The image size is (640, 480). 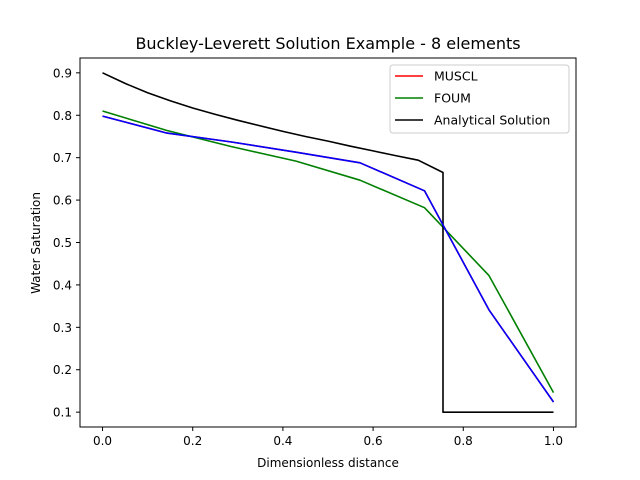 What do you see at coordinates (463, 441) in the screenshot?
I see `x-tick-label: 0.8` at bounding box center [463, 441].